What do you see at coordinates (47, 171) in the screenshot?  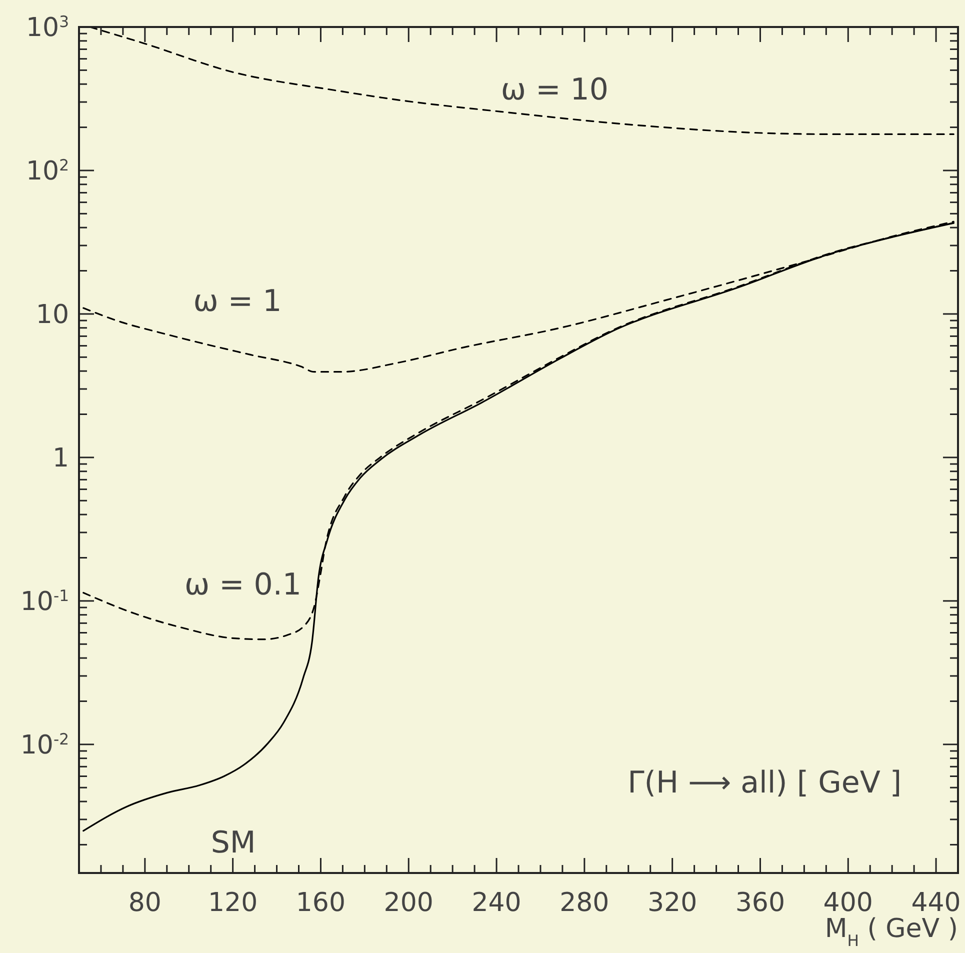 I see `y-tick-label: 10$^{2}$` at bounding box center [47, 171].